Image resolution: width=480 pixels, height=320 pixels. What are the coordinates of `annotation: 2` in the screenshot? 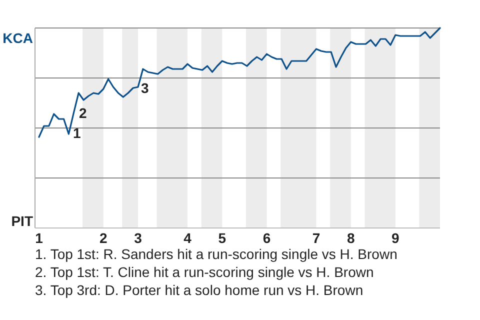 It's located at (83, 113).